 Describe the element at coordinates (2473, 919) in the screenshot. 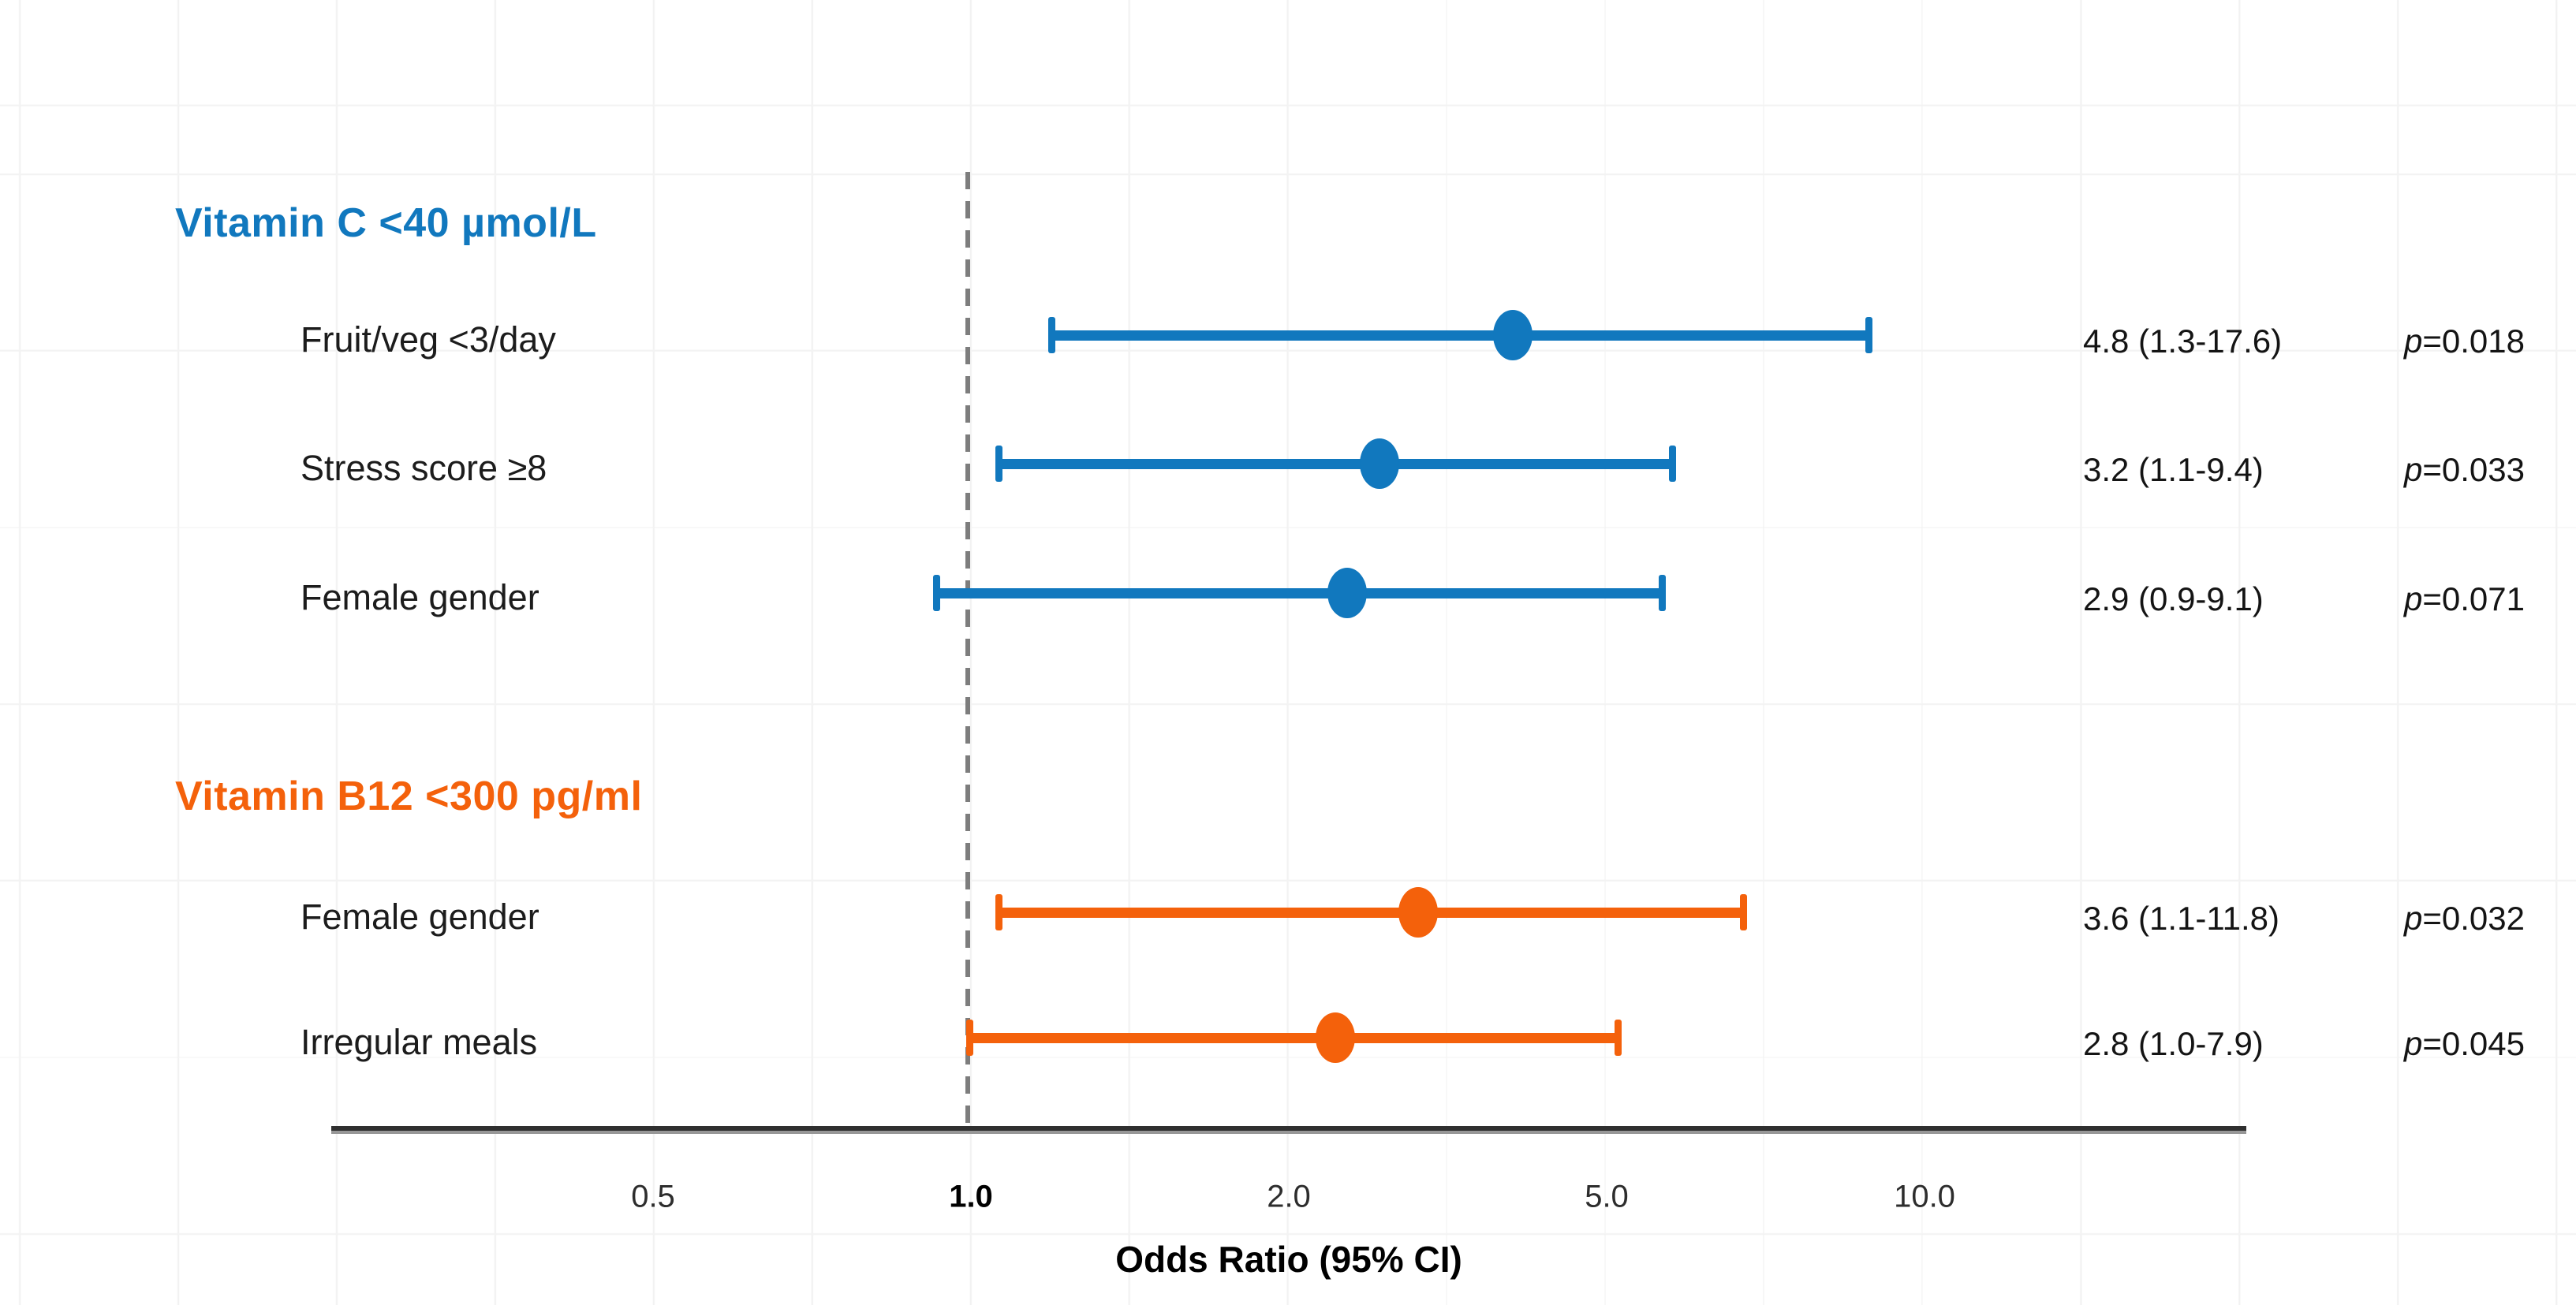

I see `p-value: =0.032` at that location.